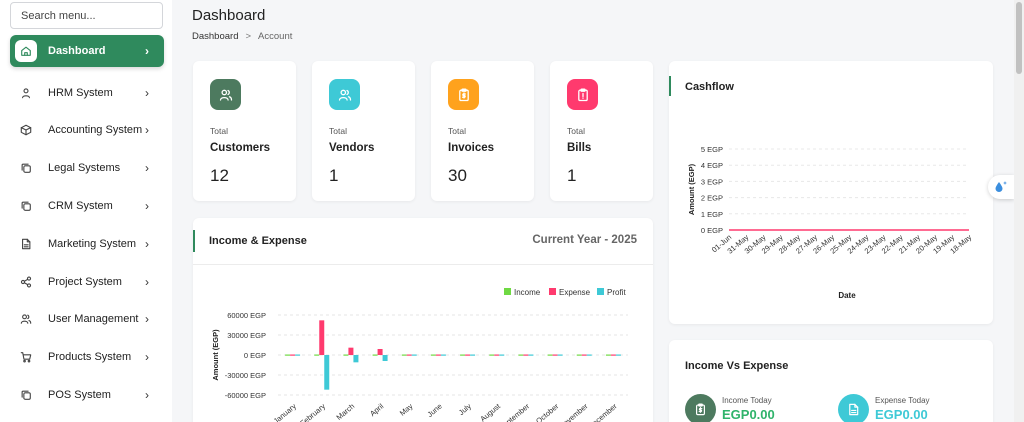 The height and width of the screenshot is (422, 1024). I want to click on sidebar-item-user-management: User Management ›, so click(87, 319).